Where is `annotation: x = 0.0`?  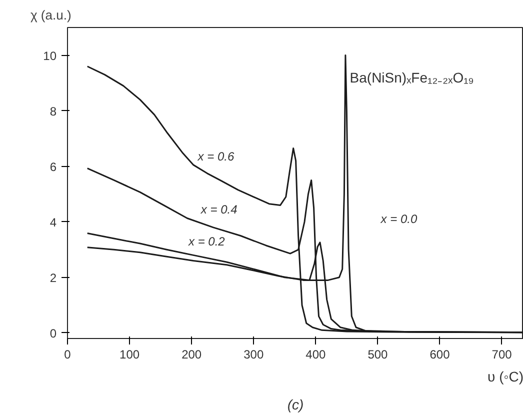
annotation: x = 0.0 is located at coordinates (399, 219).